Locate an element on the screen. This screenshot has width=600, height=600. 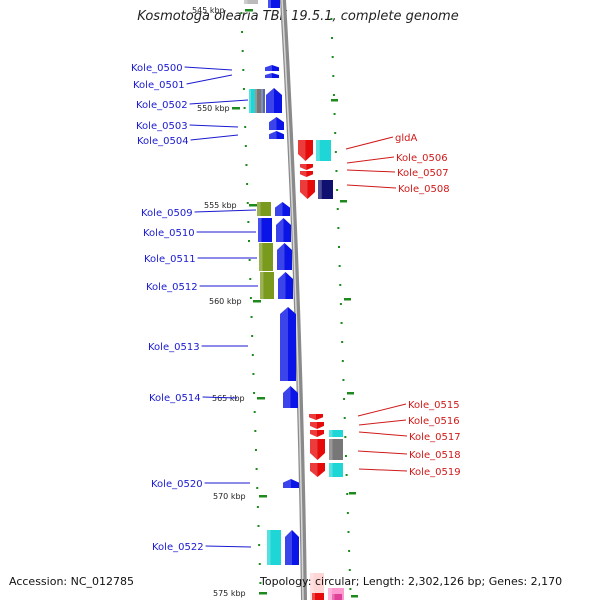
gene-label: Kole_0514 is located at coordinates (175, 398).